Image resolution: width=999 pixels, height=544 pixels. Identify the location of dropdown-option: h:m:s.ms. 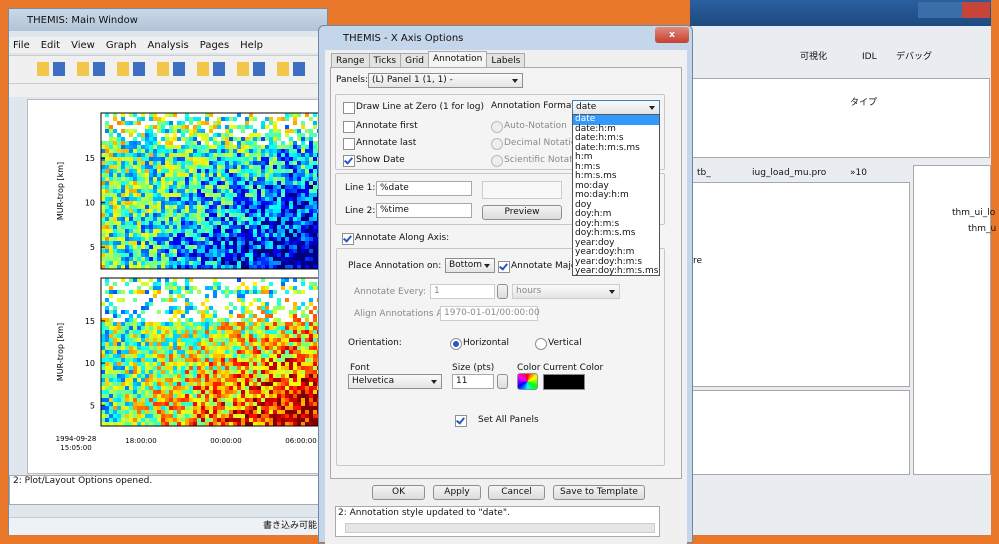
(596, 176).